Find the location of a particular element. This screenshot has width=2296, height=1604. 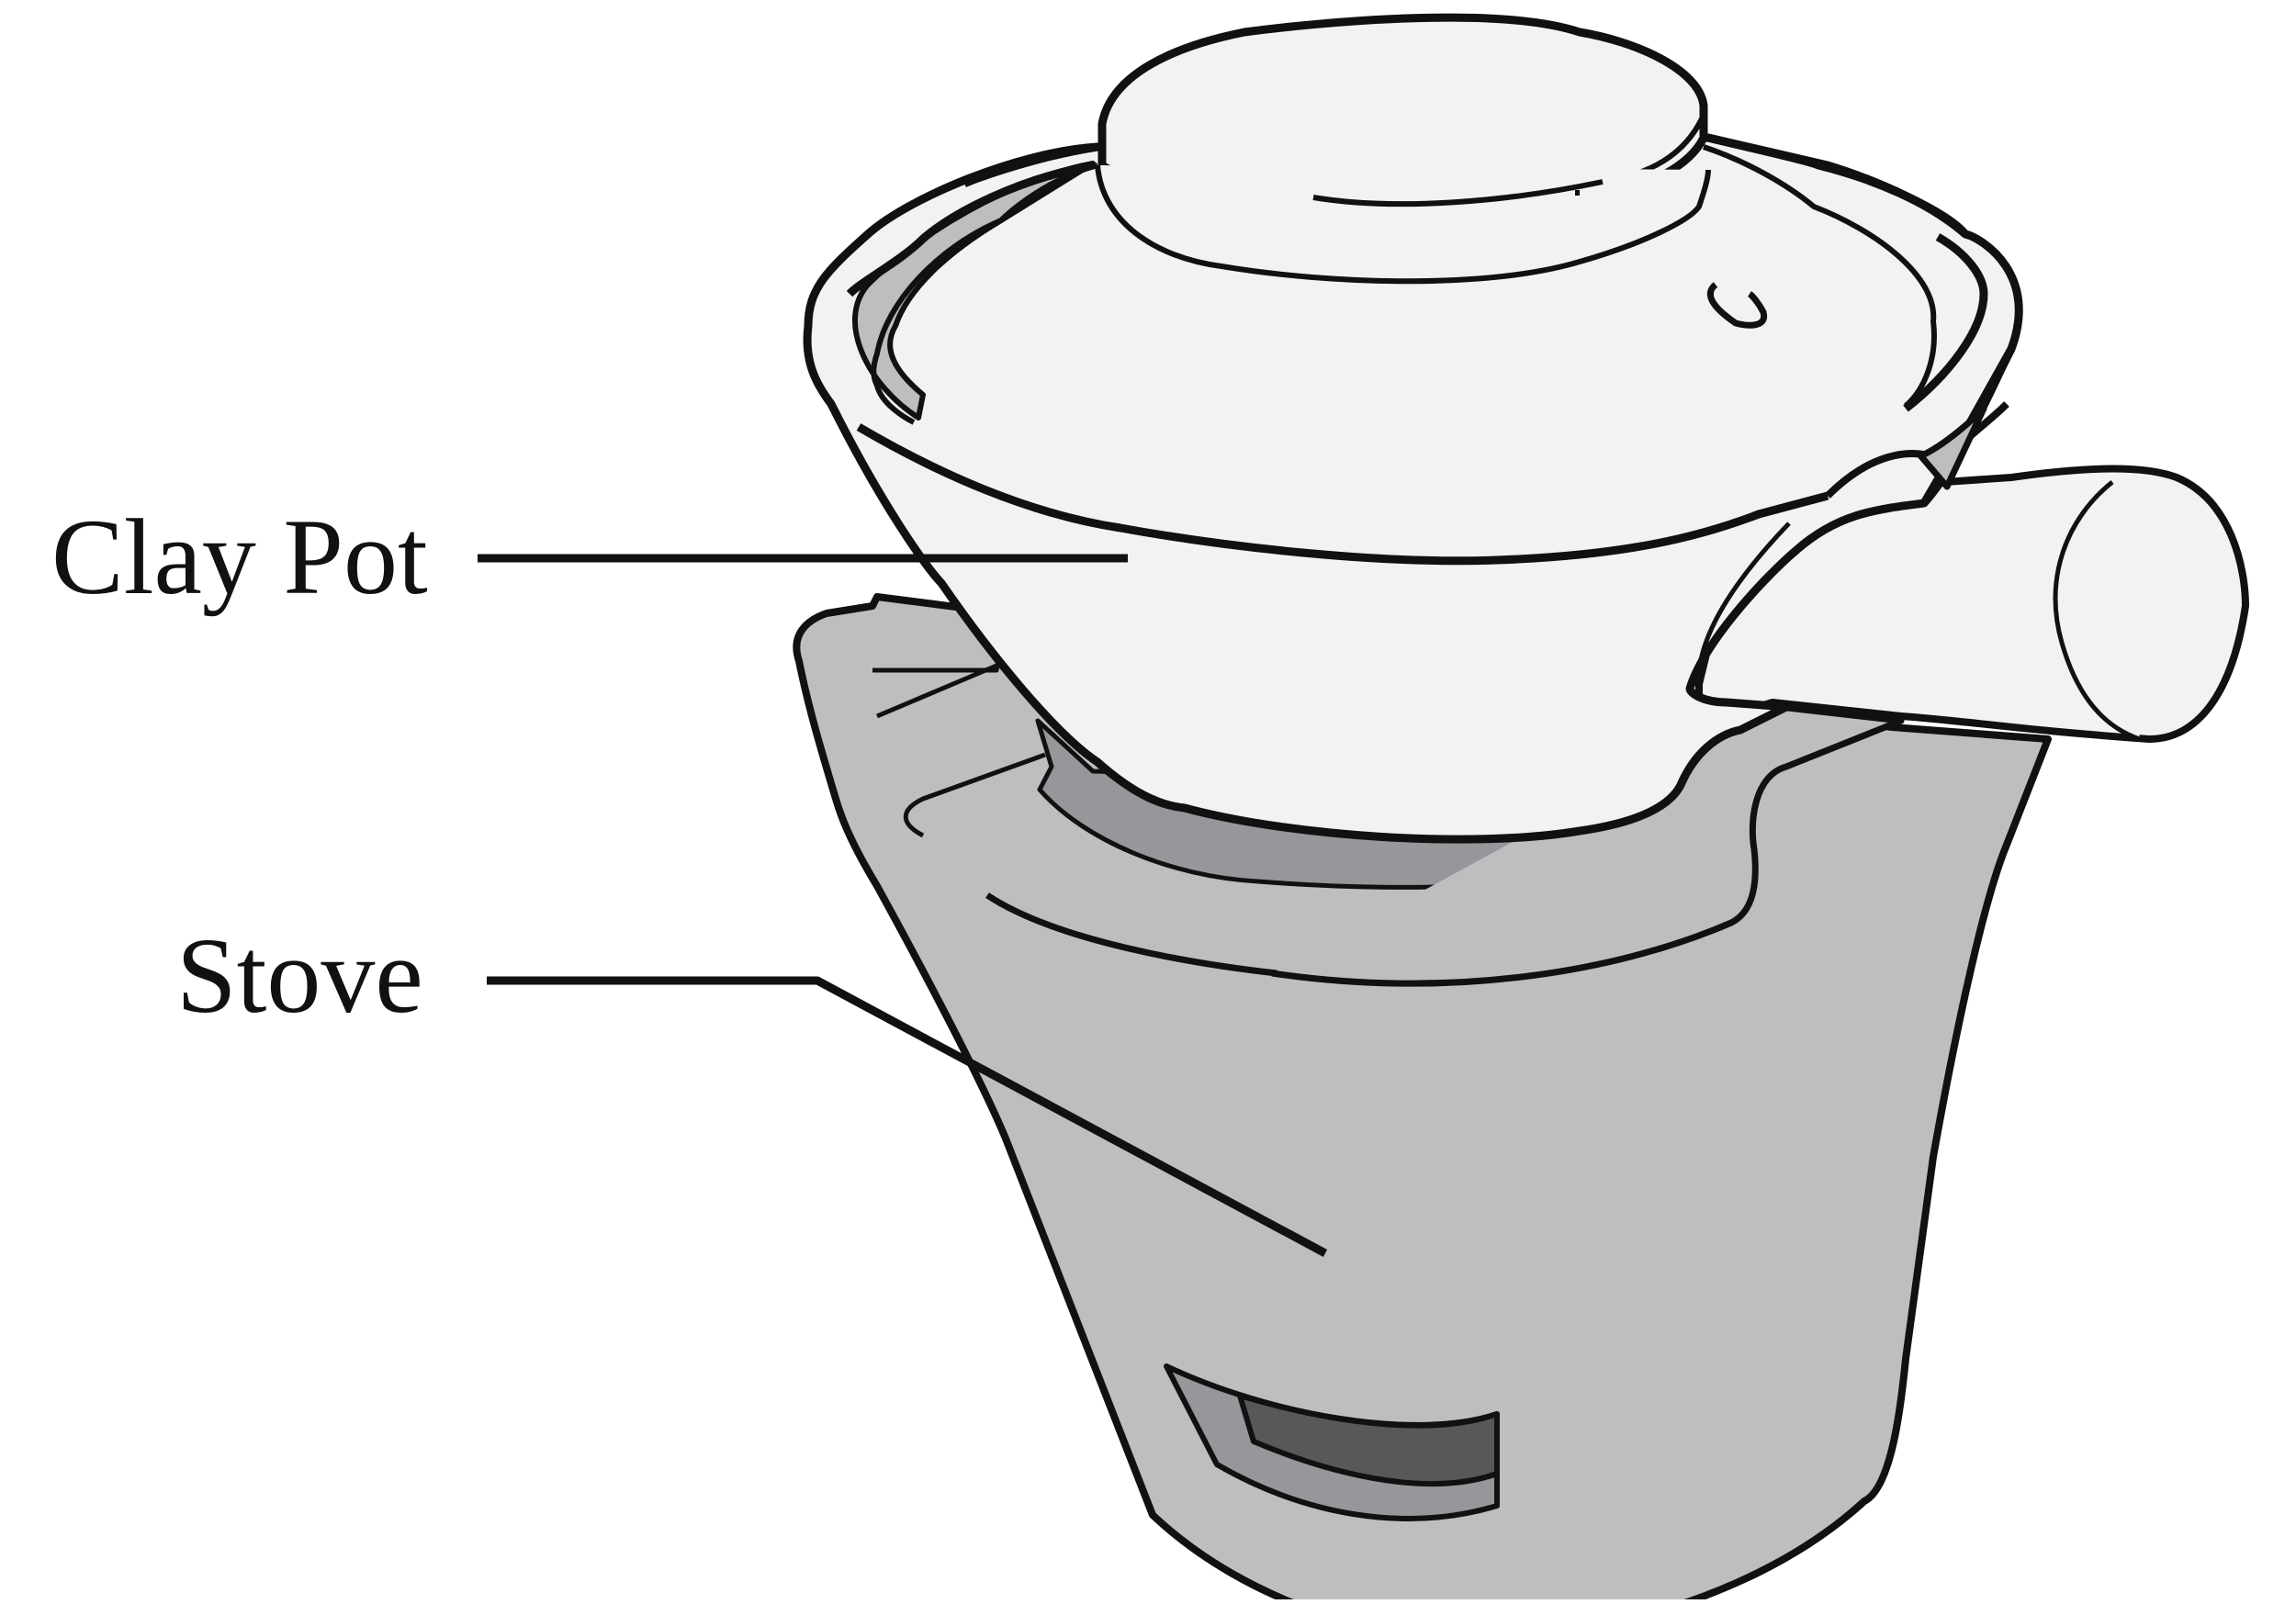

stove-leader-line is located at coordinates (907, 1116).